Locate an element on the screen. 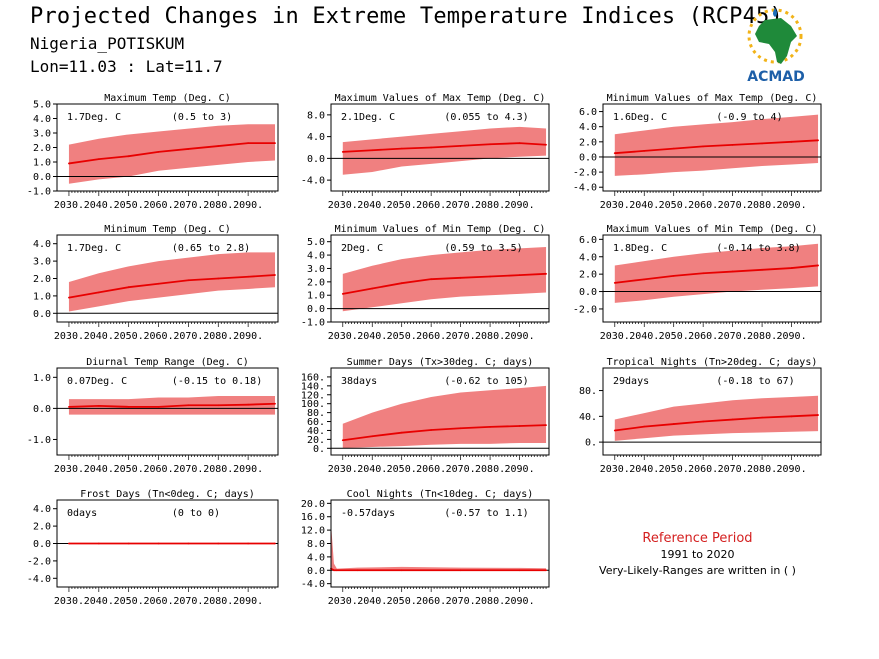  y-tick-label: 5.0 is located at coordinates (42, 105).